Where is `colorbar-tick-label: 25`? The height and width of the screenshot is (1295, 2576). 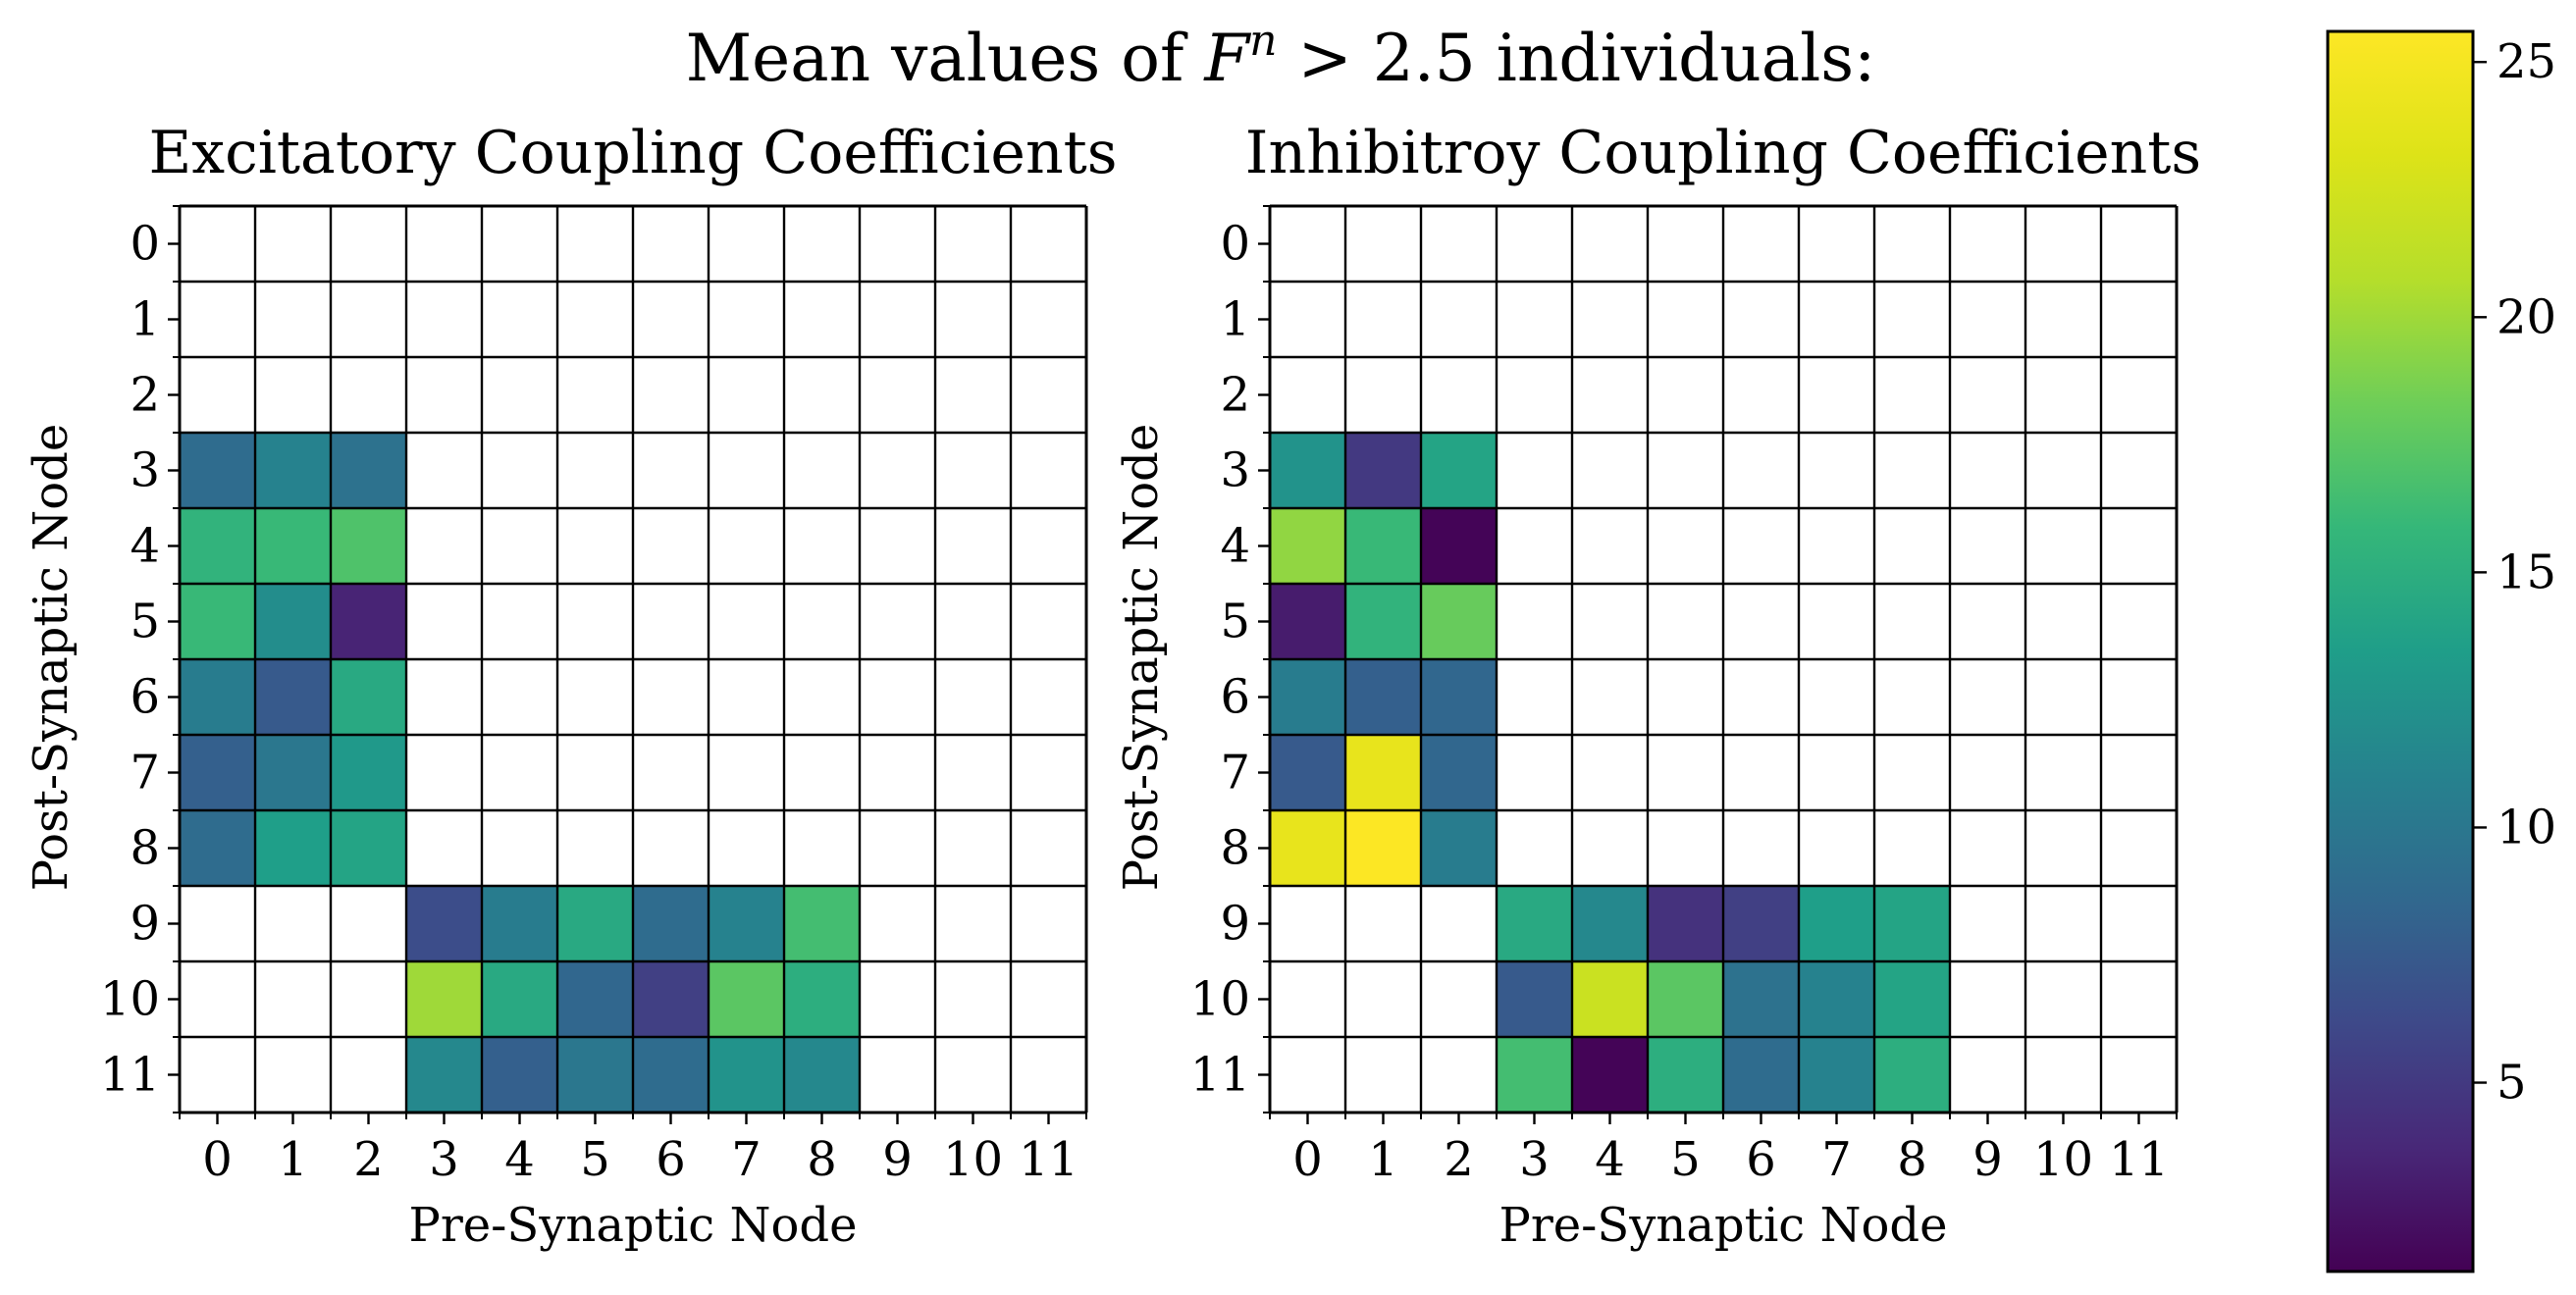 colorbar-tick-label: 25 is located at coordinates (2526, 61).